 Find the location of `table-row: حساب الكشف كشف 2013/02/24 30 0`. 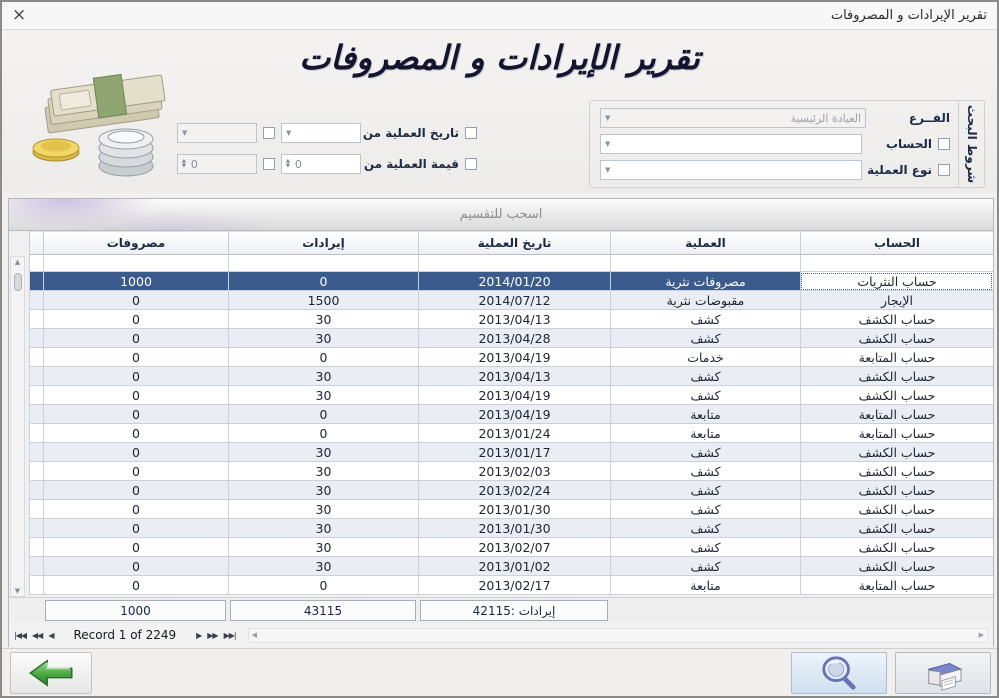

table-row: حساب الكشف كشف 2013/02/24 30 0 is located at coordinates (509, 490).